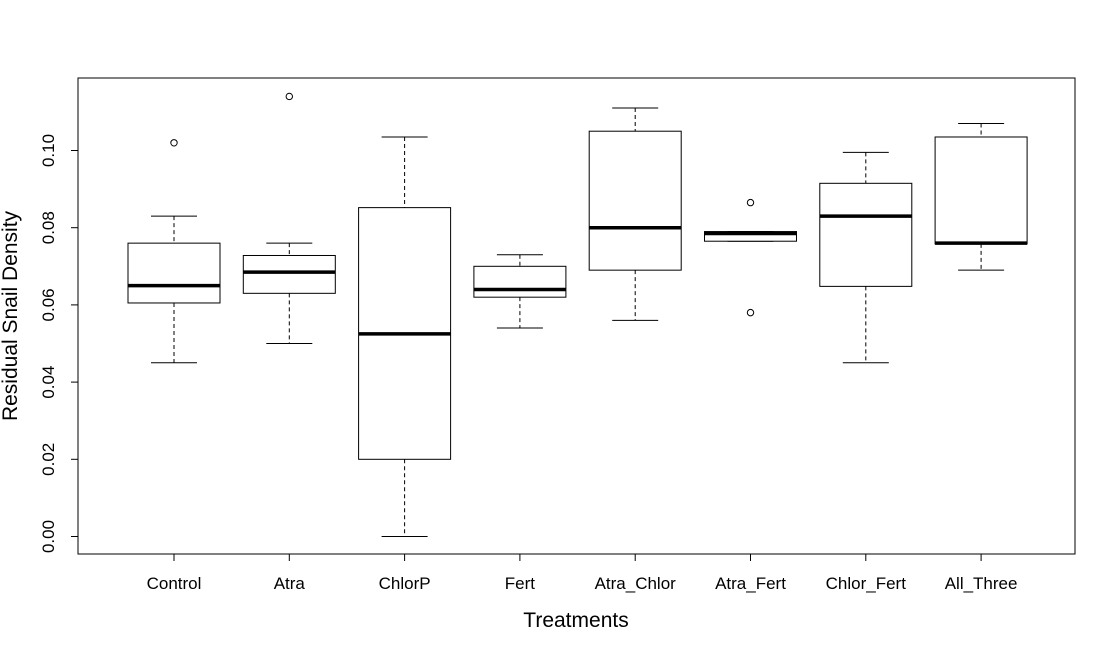 The height and width of the screenshot is (652, 1116). I want to click on x-tick-label: Control, so click(174, 583).